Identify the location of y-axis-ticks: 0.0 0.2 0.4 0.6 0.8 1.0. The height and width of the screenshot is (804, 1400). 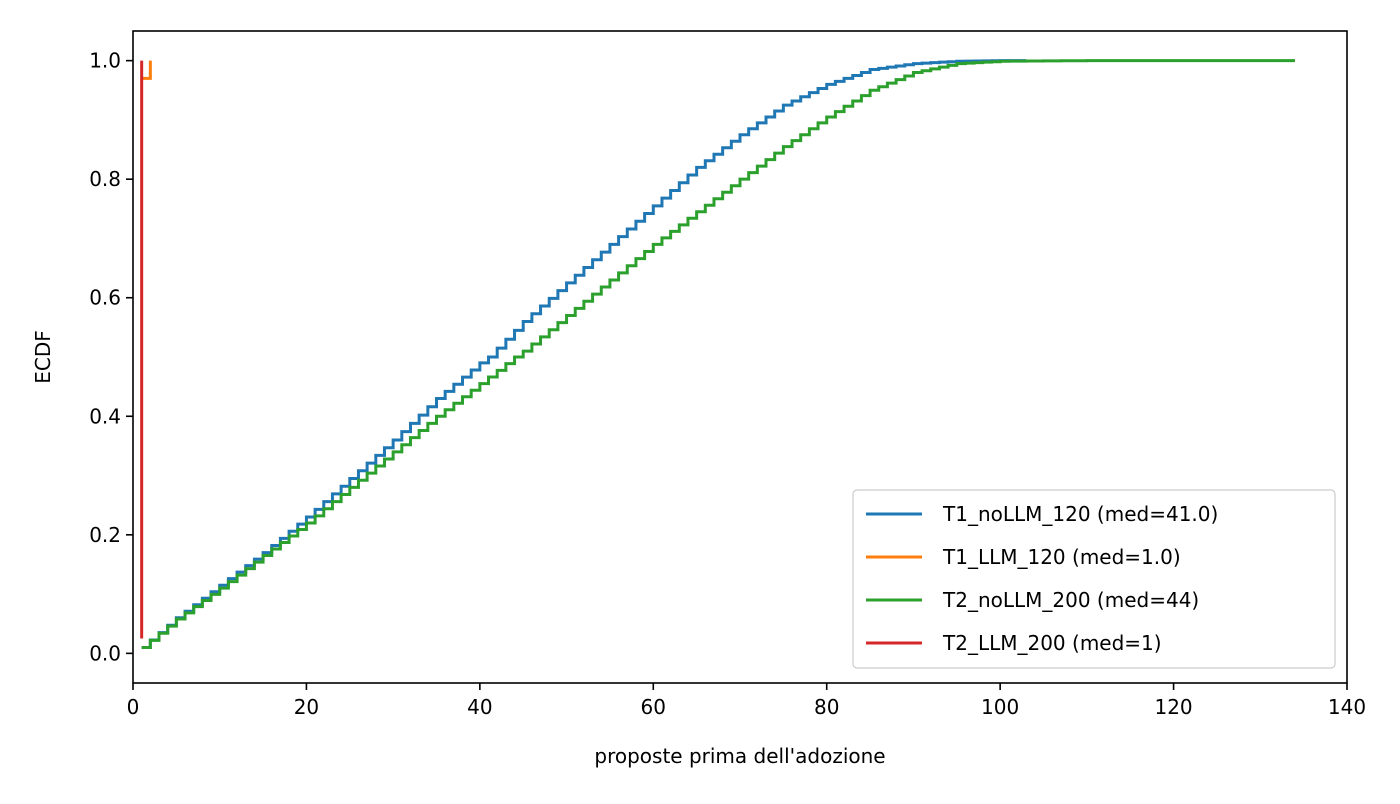
(111, 357).